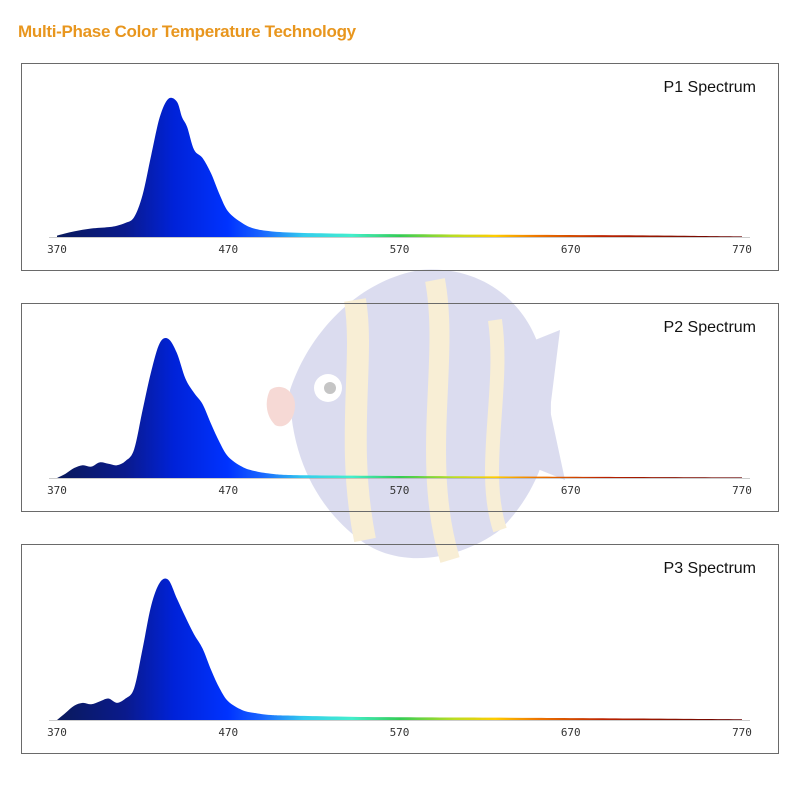 This screenshot has height=800, width=800. What do you see at coordinates (187, 31) in the screenshot?
I see `page-title: Multi-Phase Color Temperature Technology` at bounding box center [187, 31].